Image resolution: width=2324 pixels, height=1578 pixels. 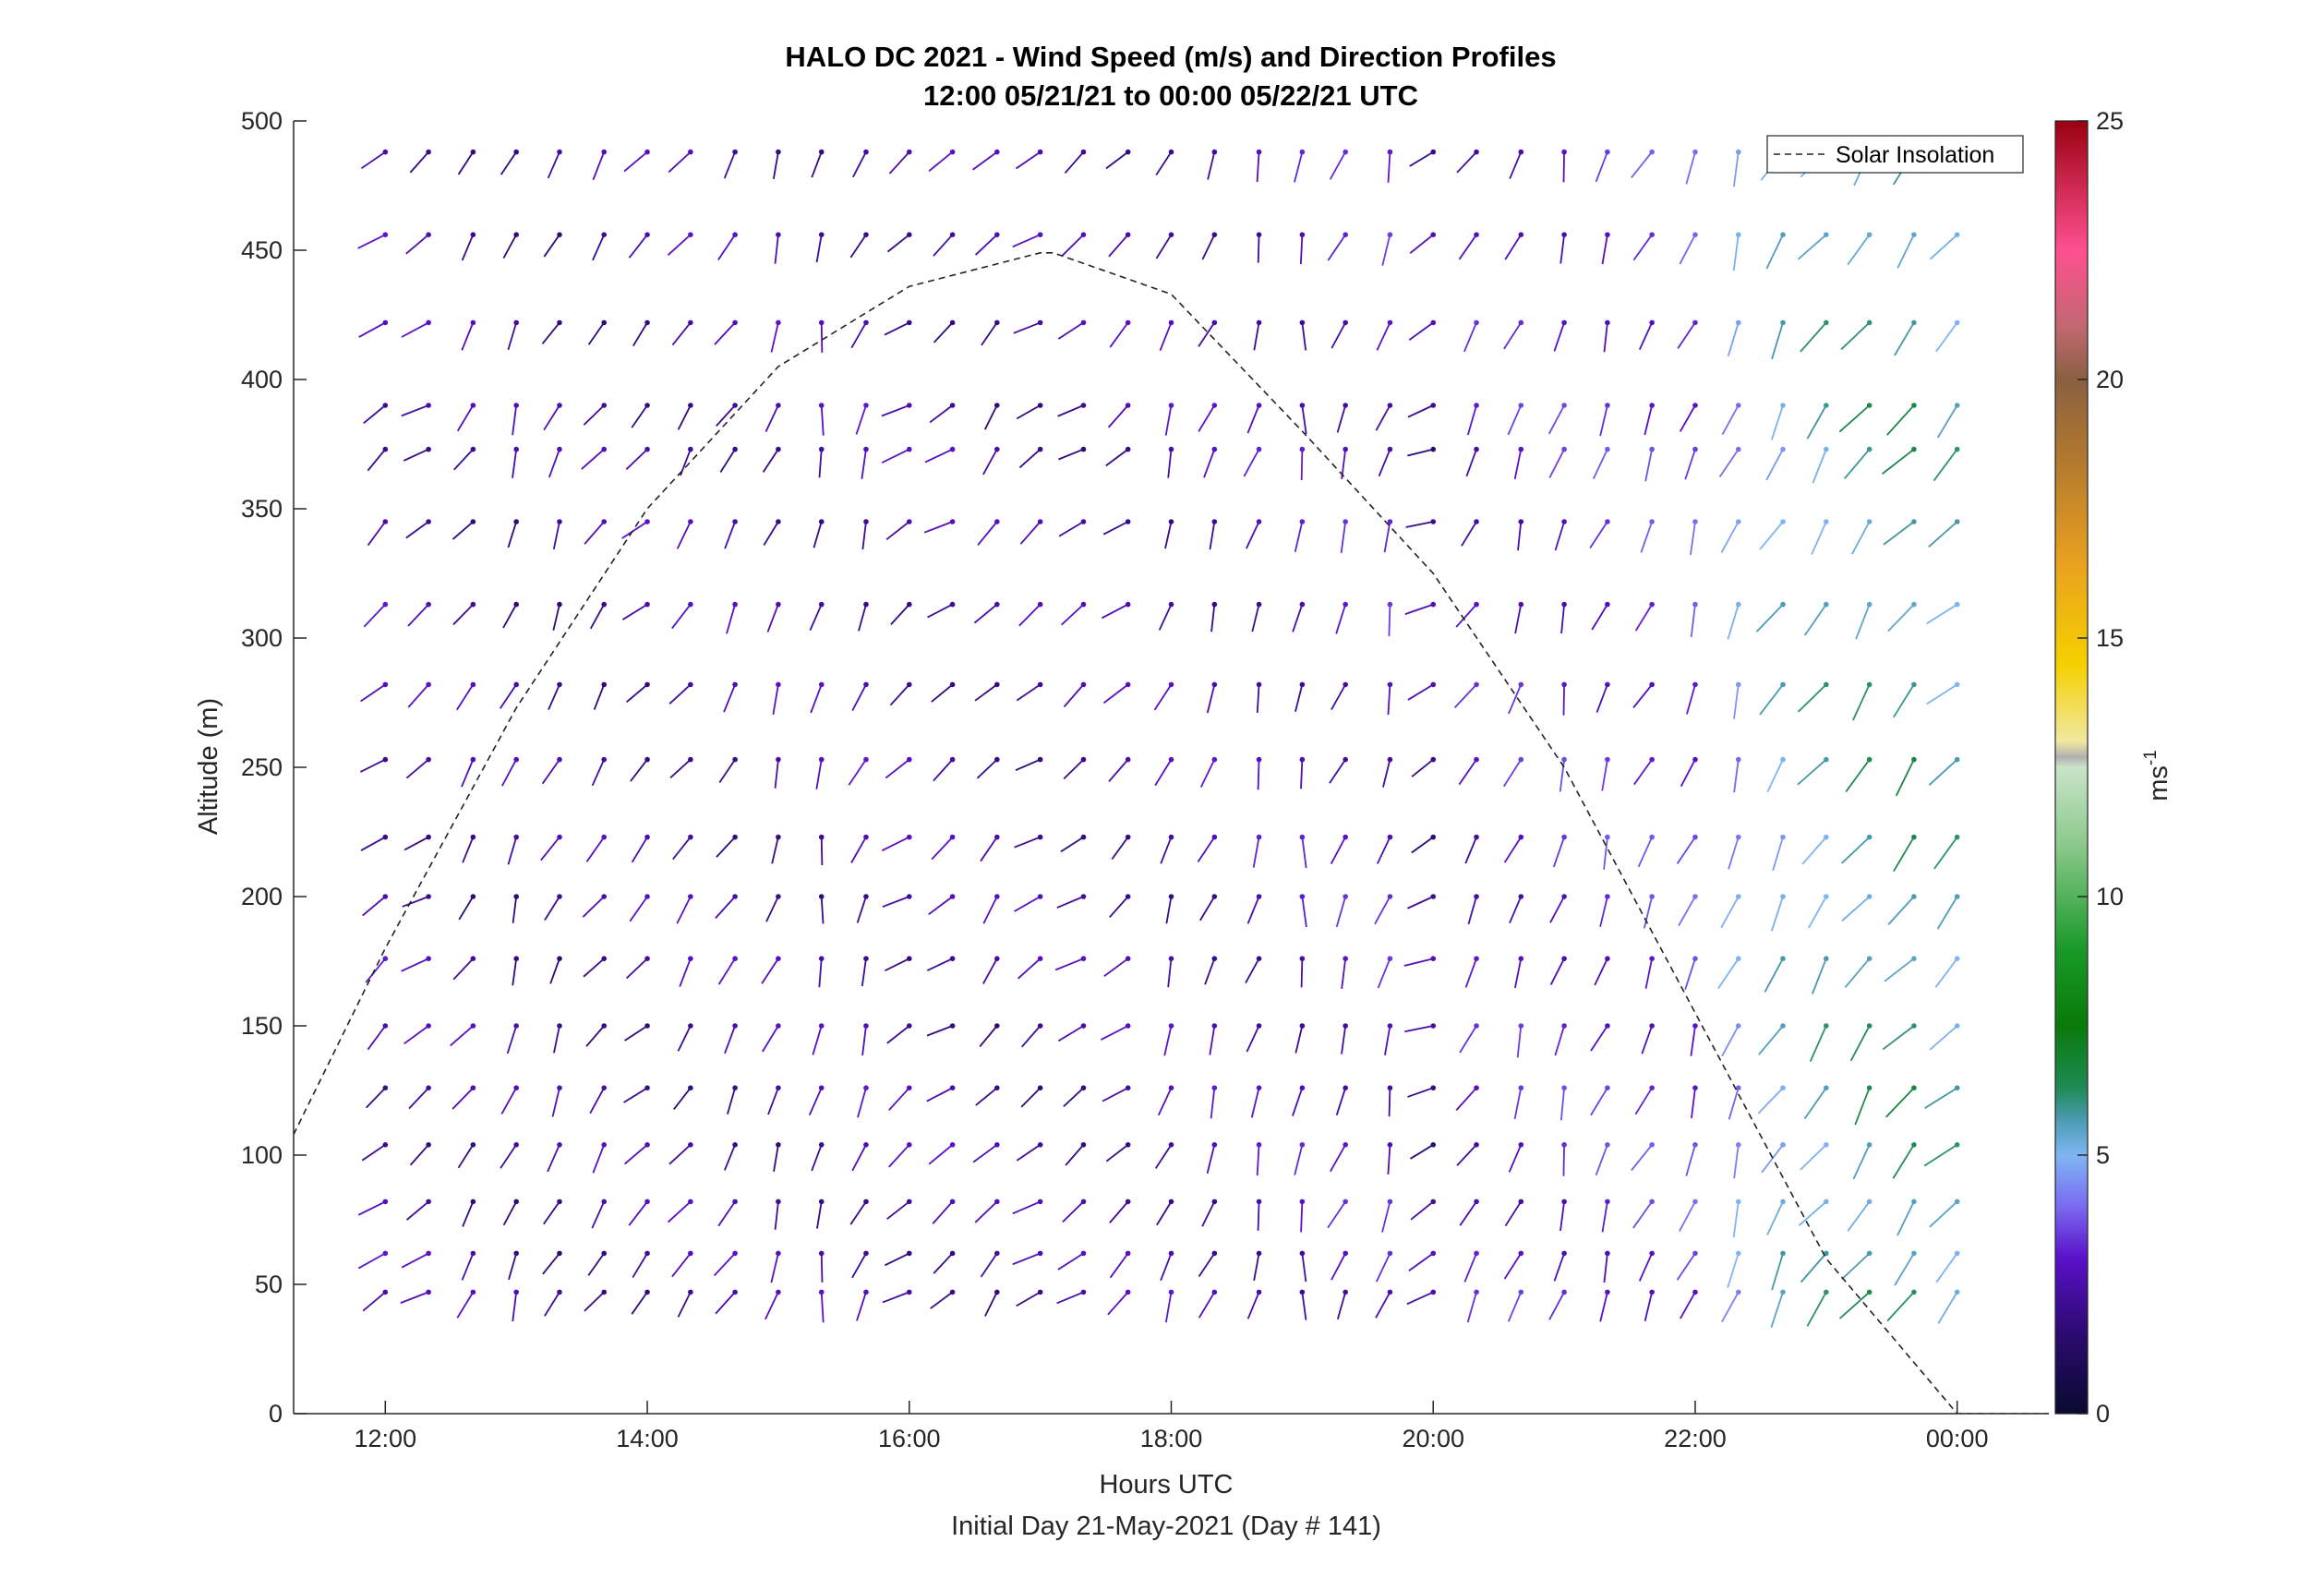 I want to click on colorbar-tick-label: 10, so click(x=2110, y=896).